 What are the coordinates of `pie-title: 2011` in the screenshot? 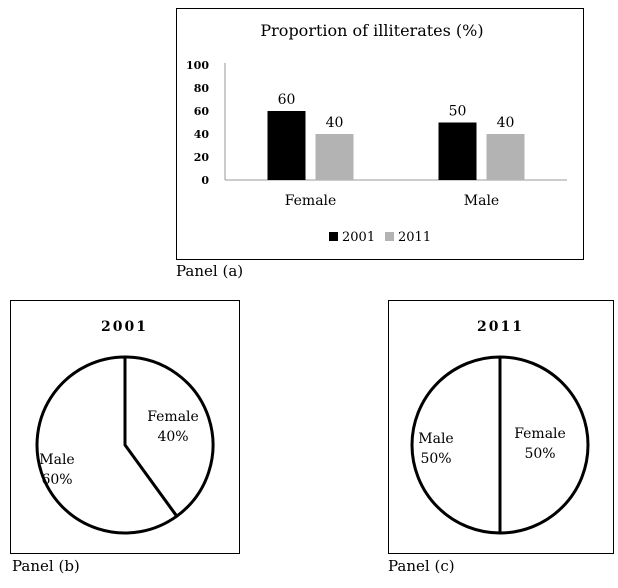 It's located at (500, 327).